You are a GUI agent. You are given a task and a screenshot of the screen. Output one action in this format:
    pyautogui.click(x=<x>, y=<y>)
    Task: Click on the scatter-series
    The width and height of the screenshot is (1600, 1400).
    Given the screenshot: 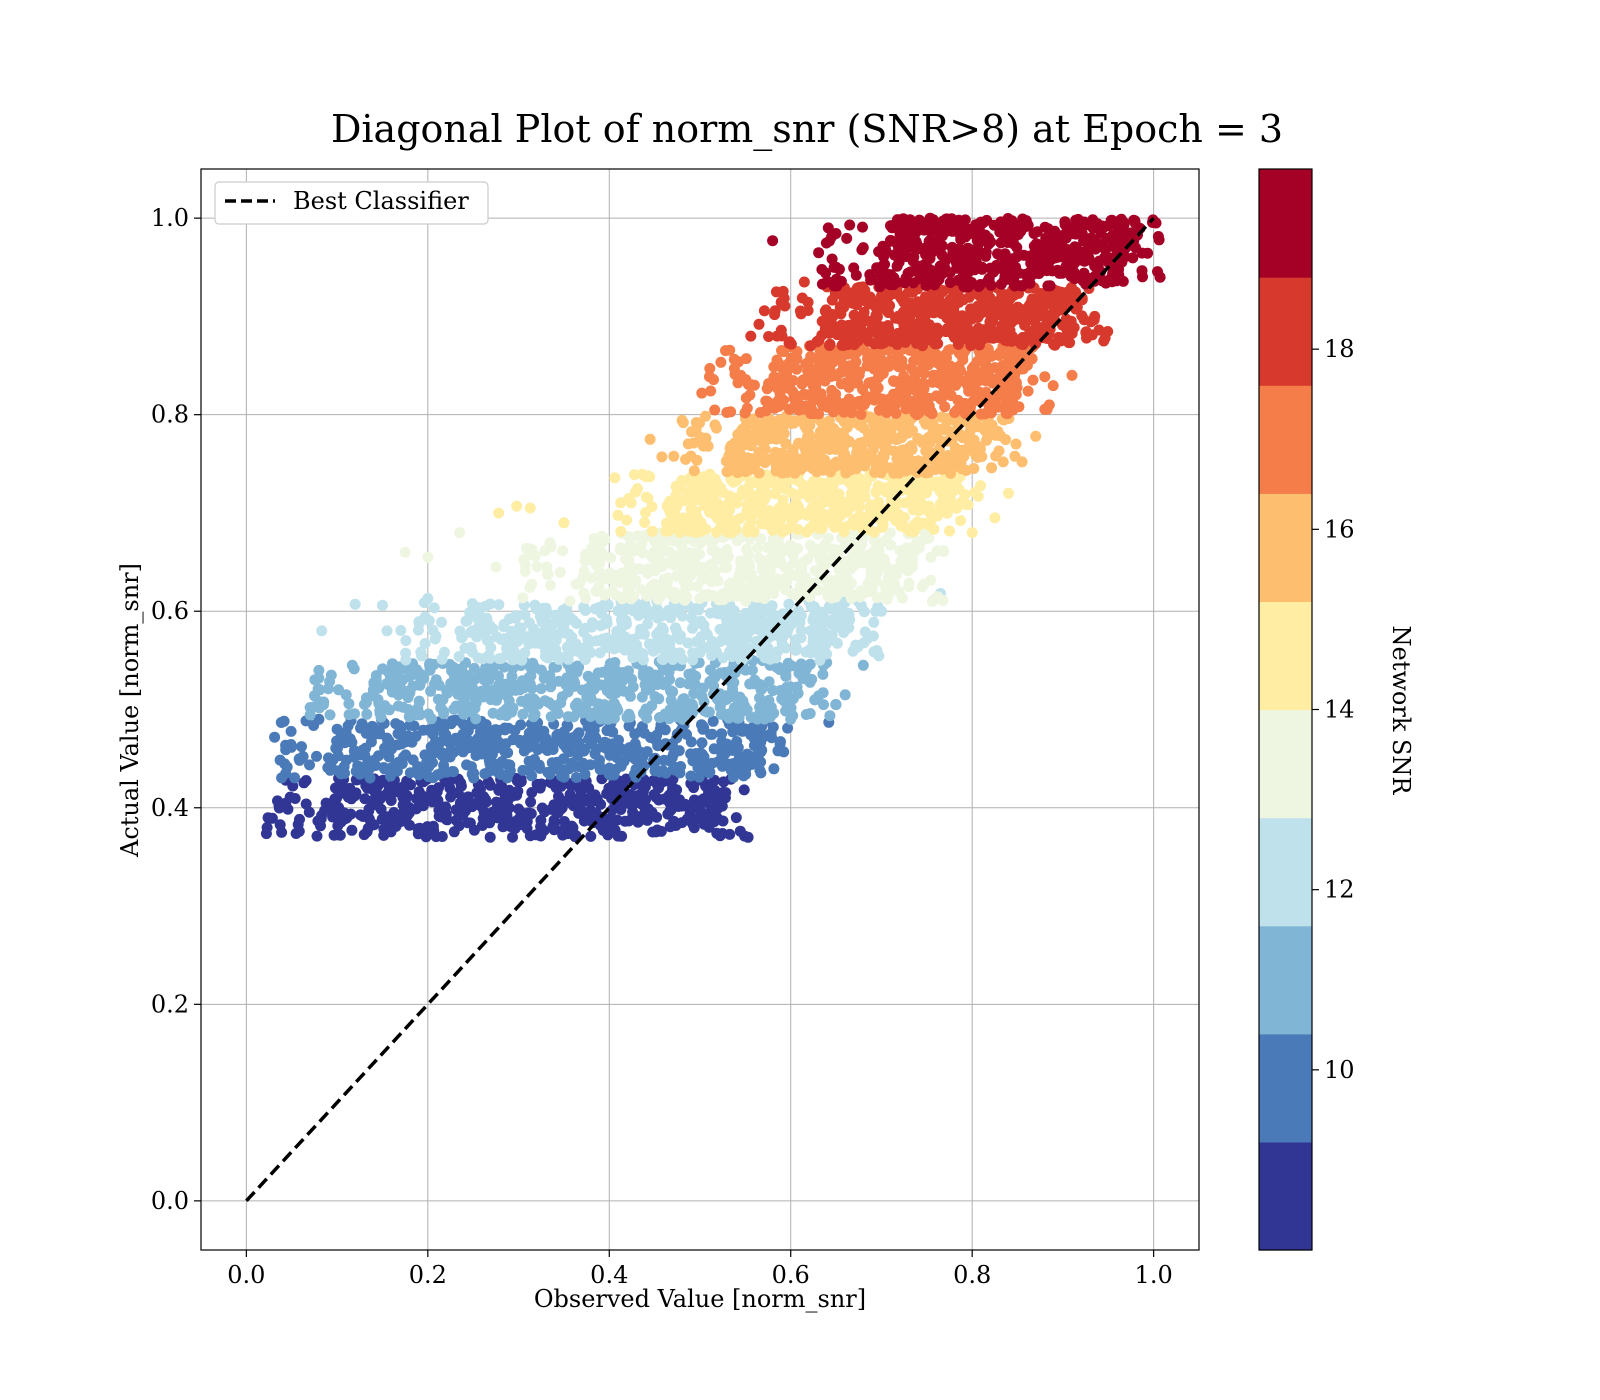 What is the action you would take?
    pyautogui.click(x=674, y=567)
    